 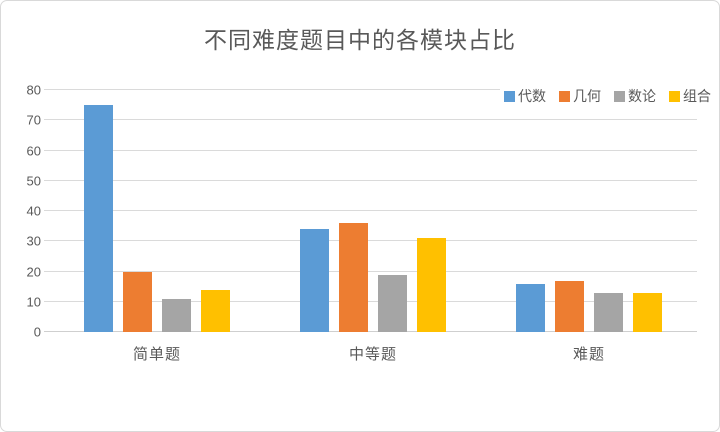 What do you see at coordinates (392, 303) in the screenshot?
I see `bar-series3-cat2` at bounding box center [392, 303].